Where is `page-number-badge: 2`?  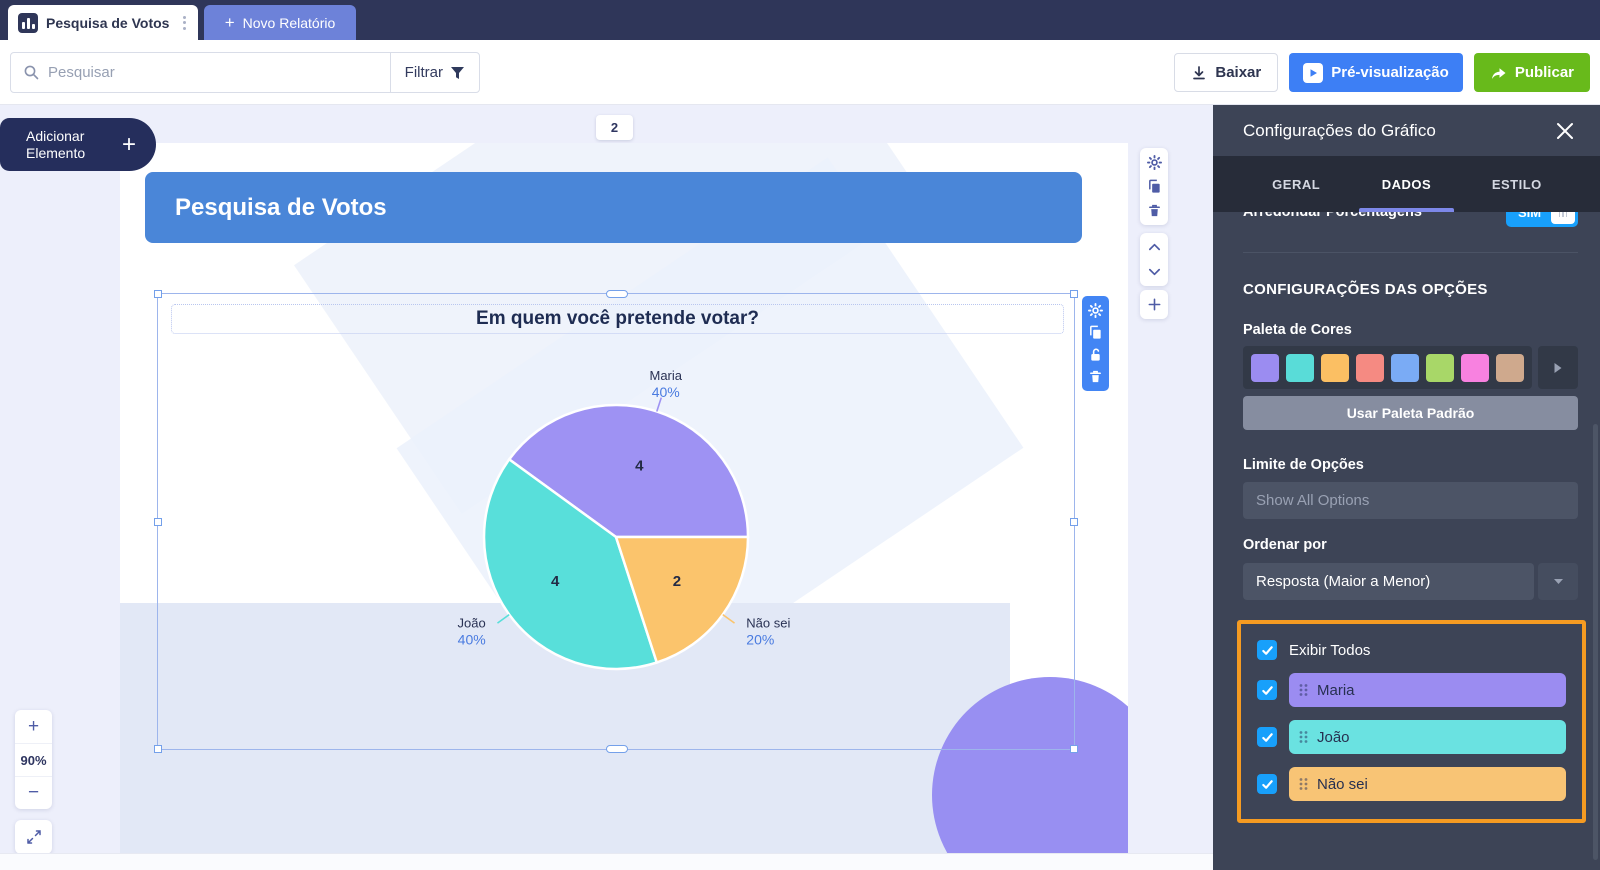
page-number-badge: 2 is located at coordinates (614, 127).